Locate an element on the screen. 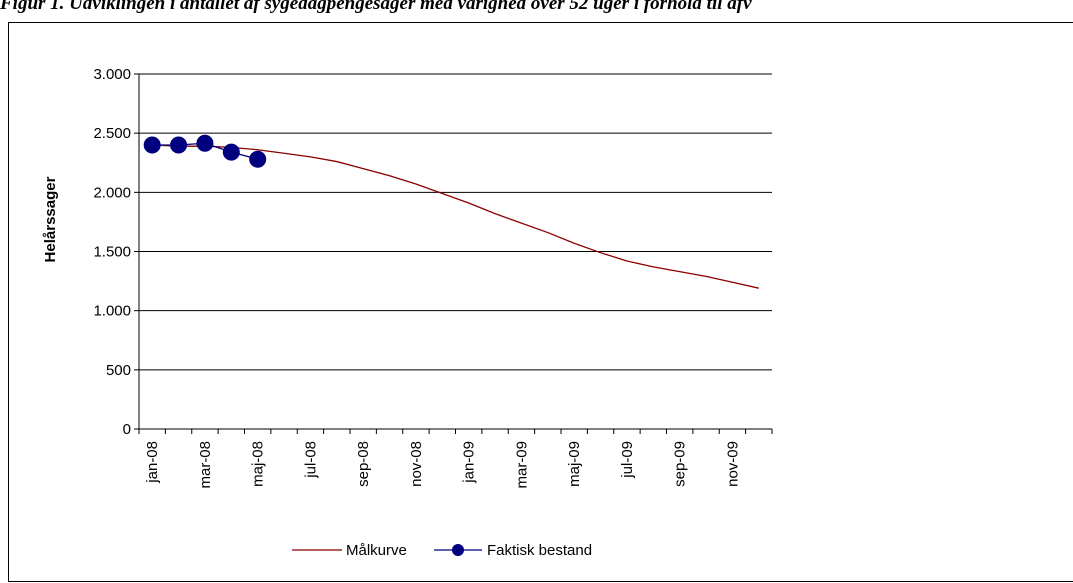 Image resolution: width=1073 pixels, height=583 pixels. y-tick-label: 500 is located at coordinates (118, 370).